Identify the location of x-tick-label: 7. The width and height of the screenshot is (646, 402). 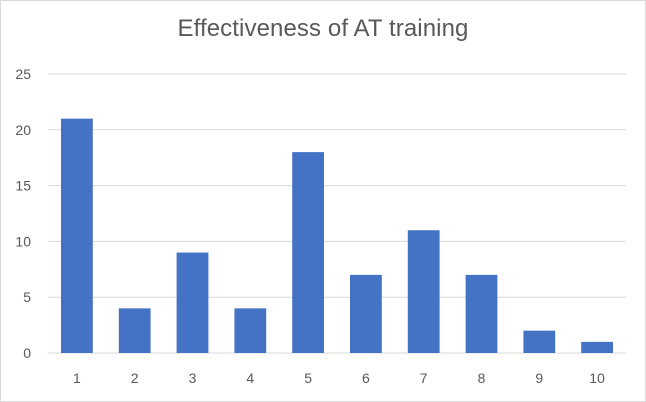
(424, 378).